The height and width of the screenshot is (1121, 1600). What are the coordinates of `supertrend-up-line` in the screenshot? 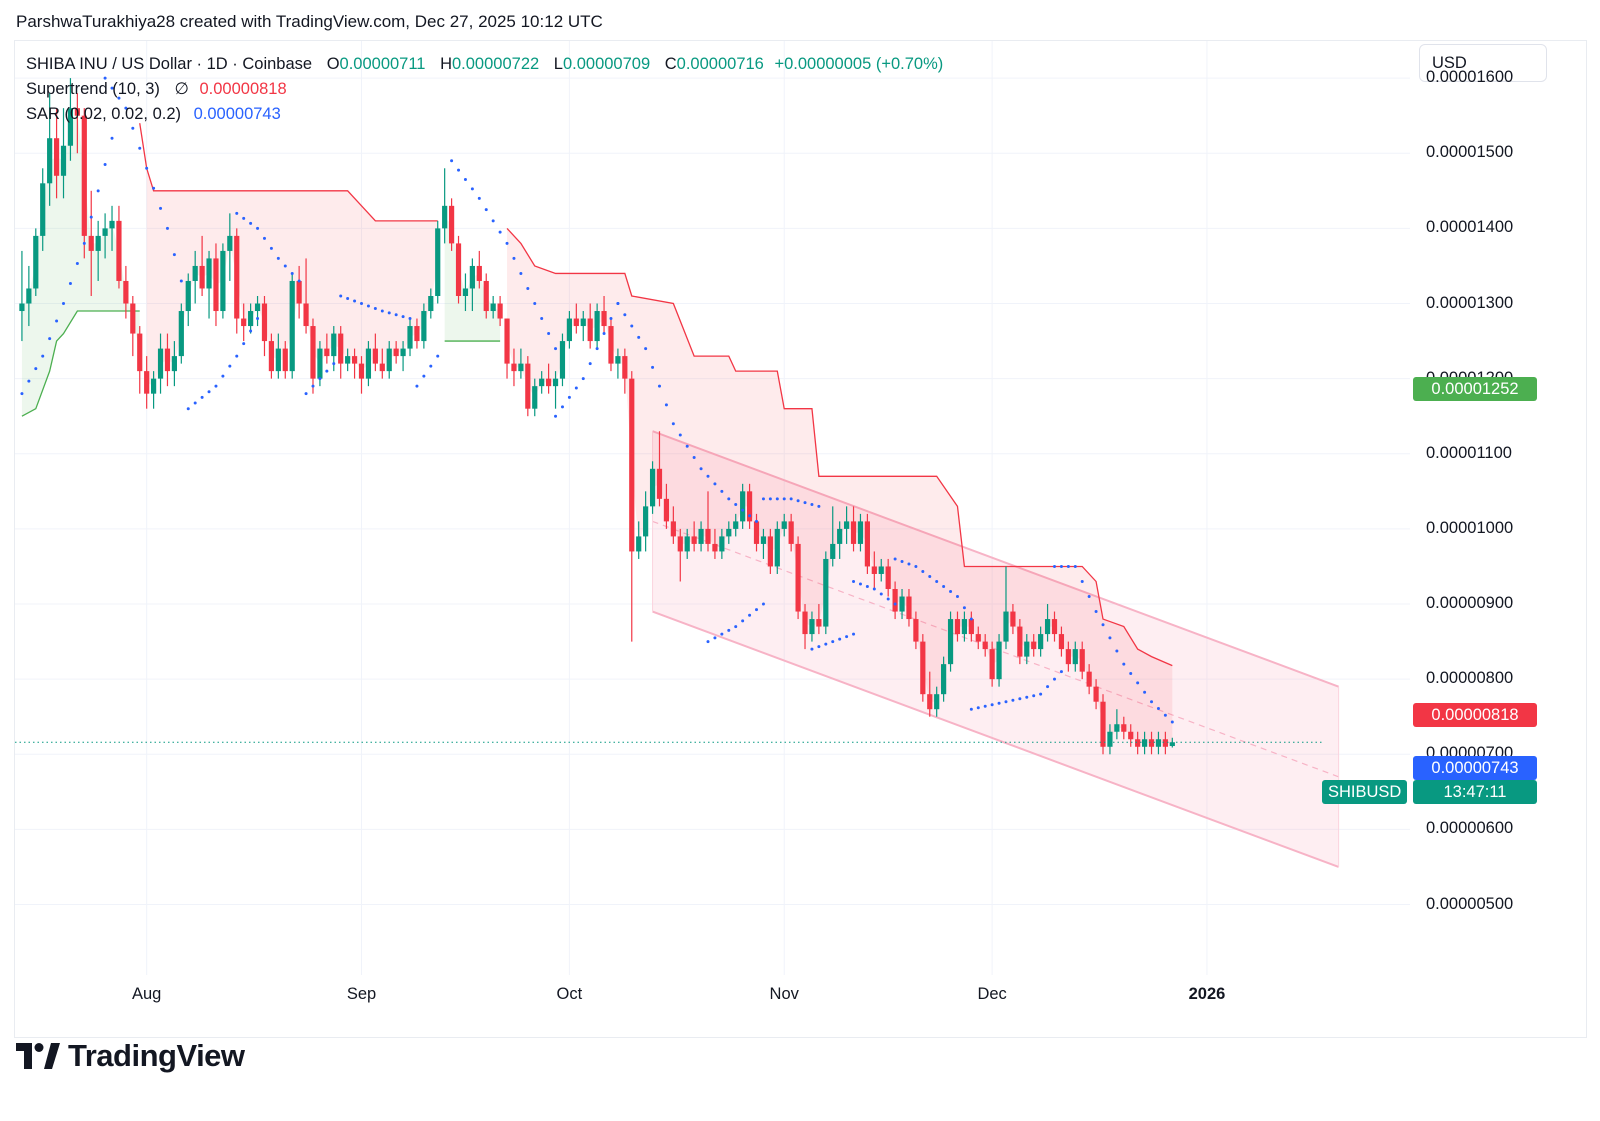 It's located at (80, 363).